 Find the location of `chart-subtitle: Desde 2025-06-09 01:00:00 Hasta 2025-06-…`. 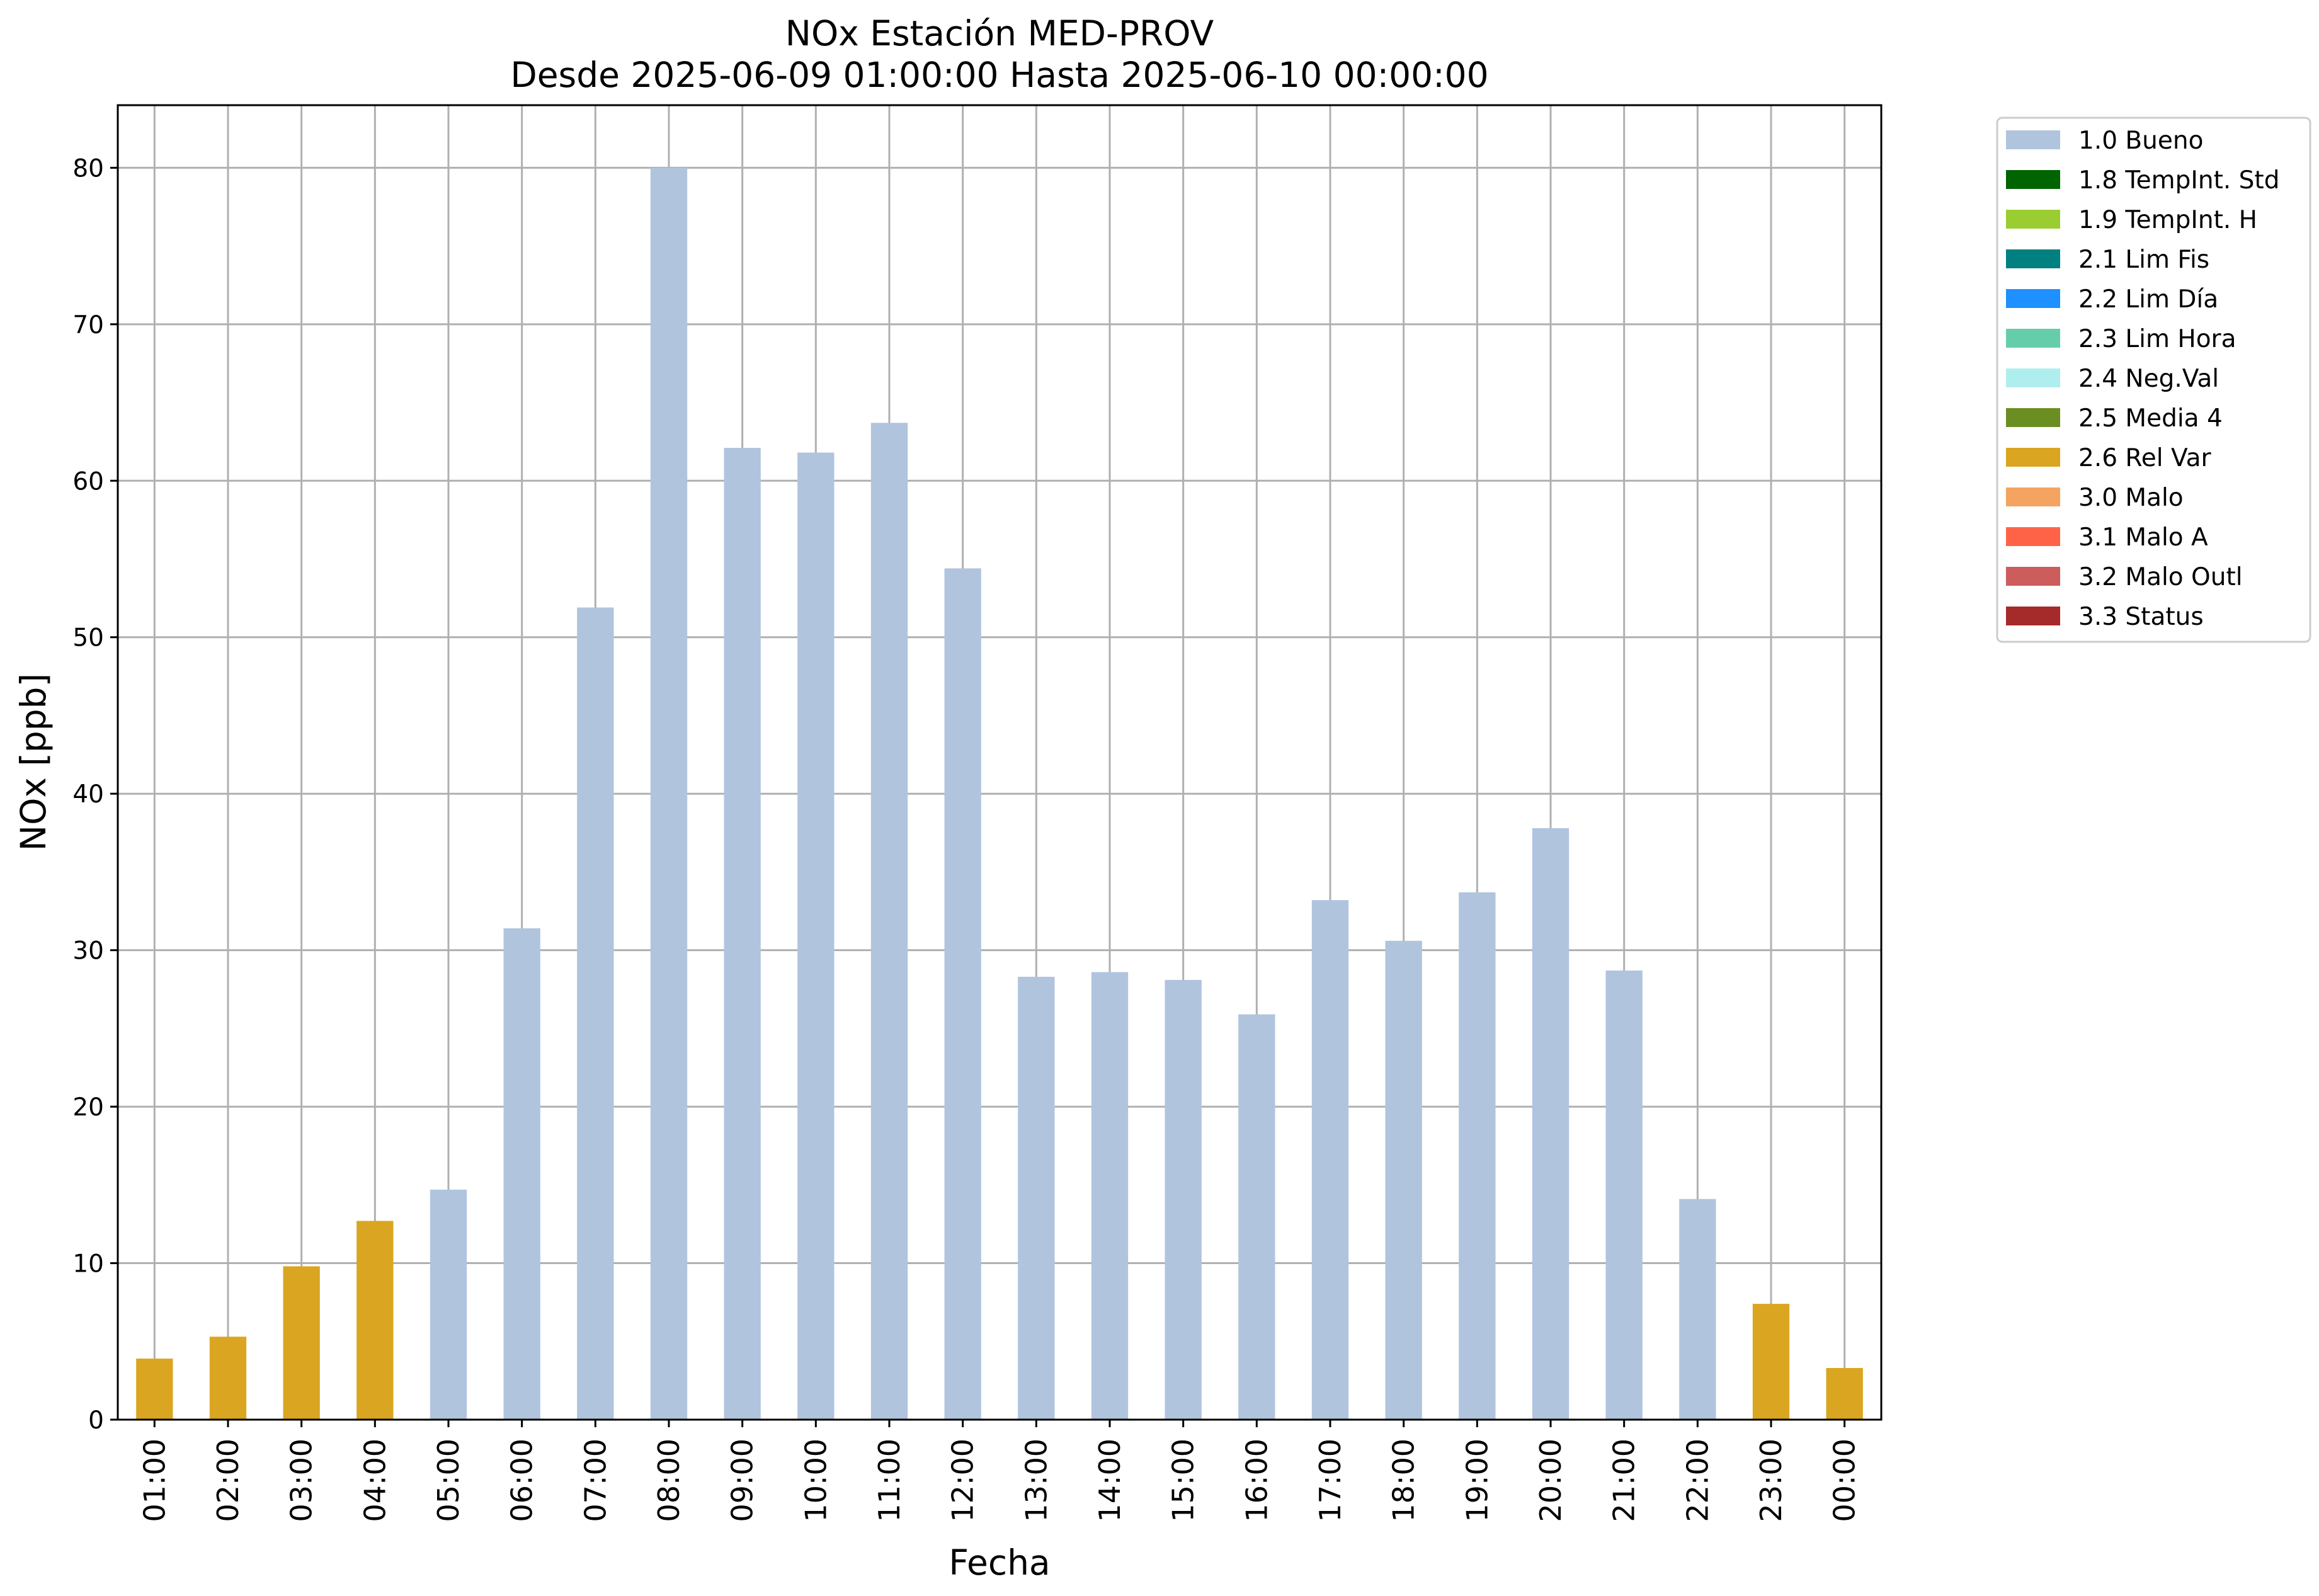

chart-subtitle: Desde 2025-06-09 01:00:00 Hasta 2025-06-… is located at coordinates (999, 75).